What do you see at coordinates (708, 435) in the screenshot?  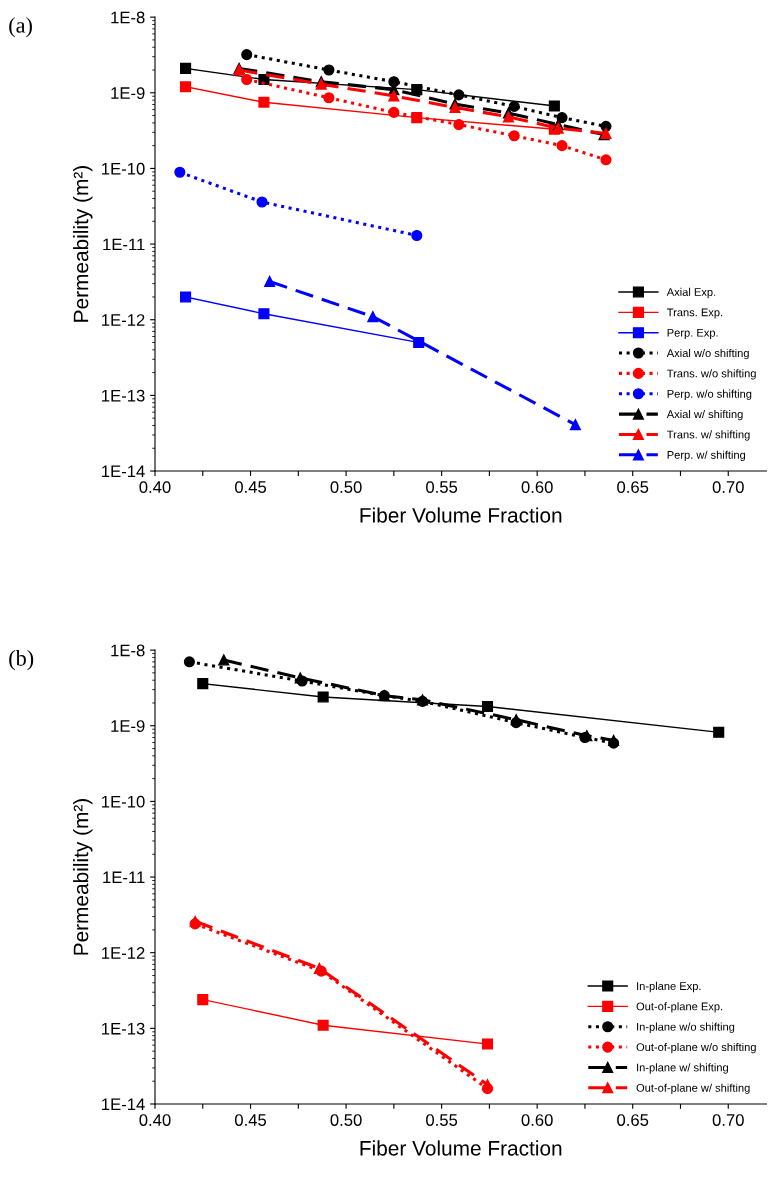 I see `legend-label: Trans. w/ shifting` at bounding box center [708, 435].